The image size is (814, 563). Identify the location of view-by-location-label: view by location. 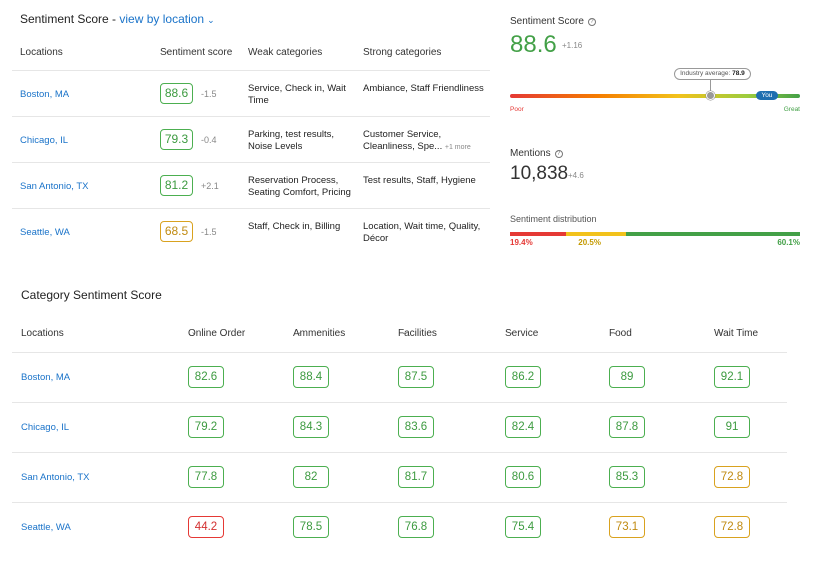
(162, 19).